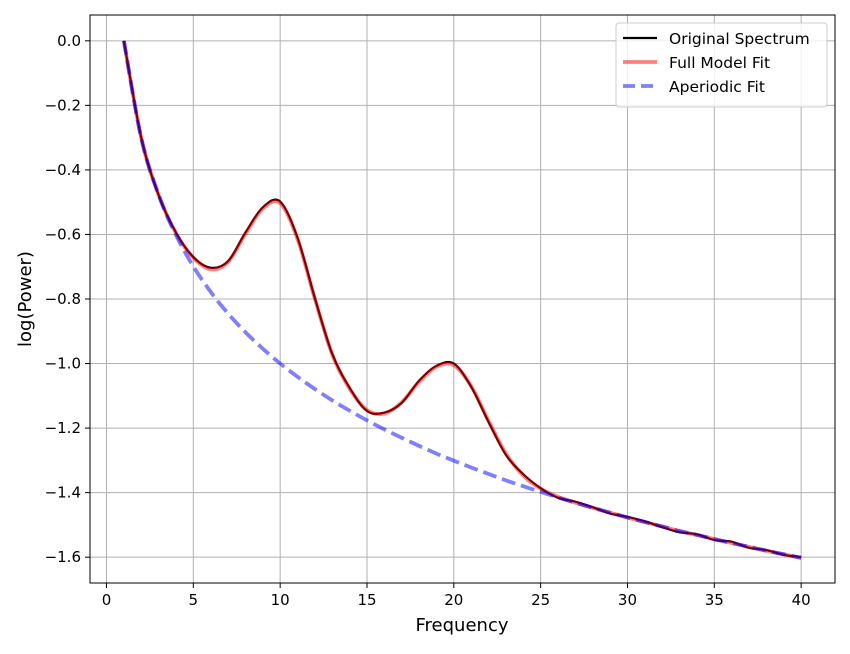  I want to click on y-tick-label: 0.0, so click(69, 41).